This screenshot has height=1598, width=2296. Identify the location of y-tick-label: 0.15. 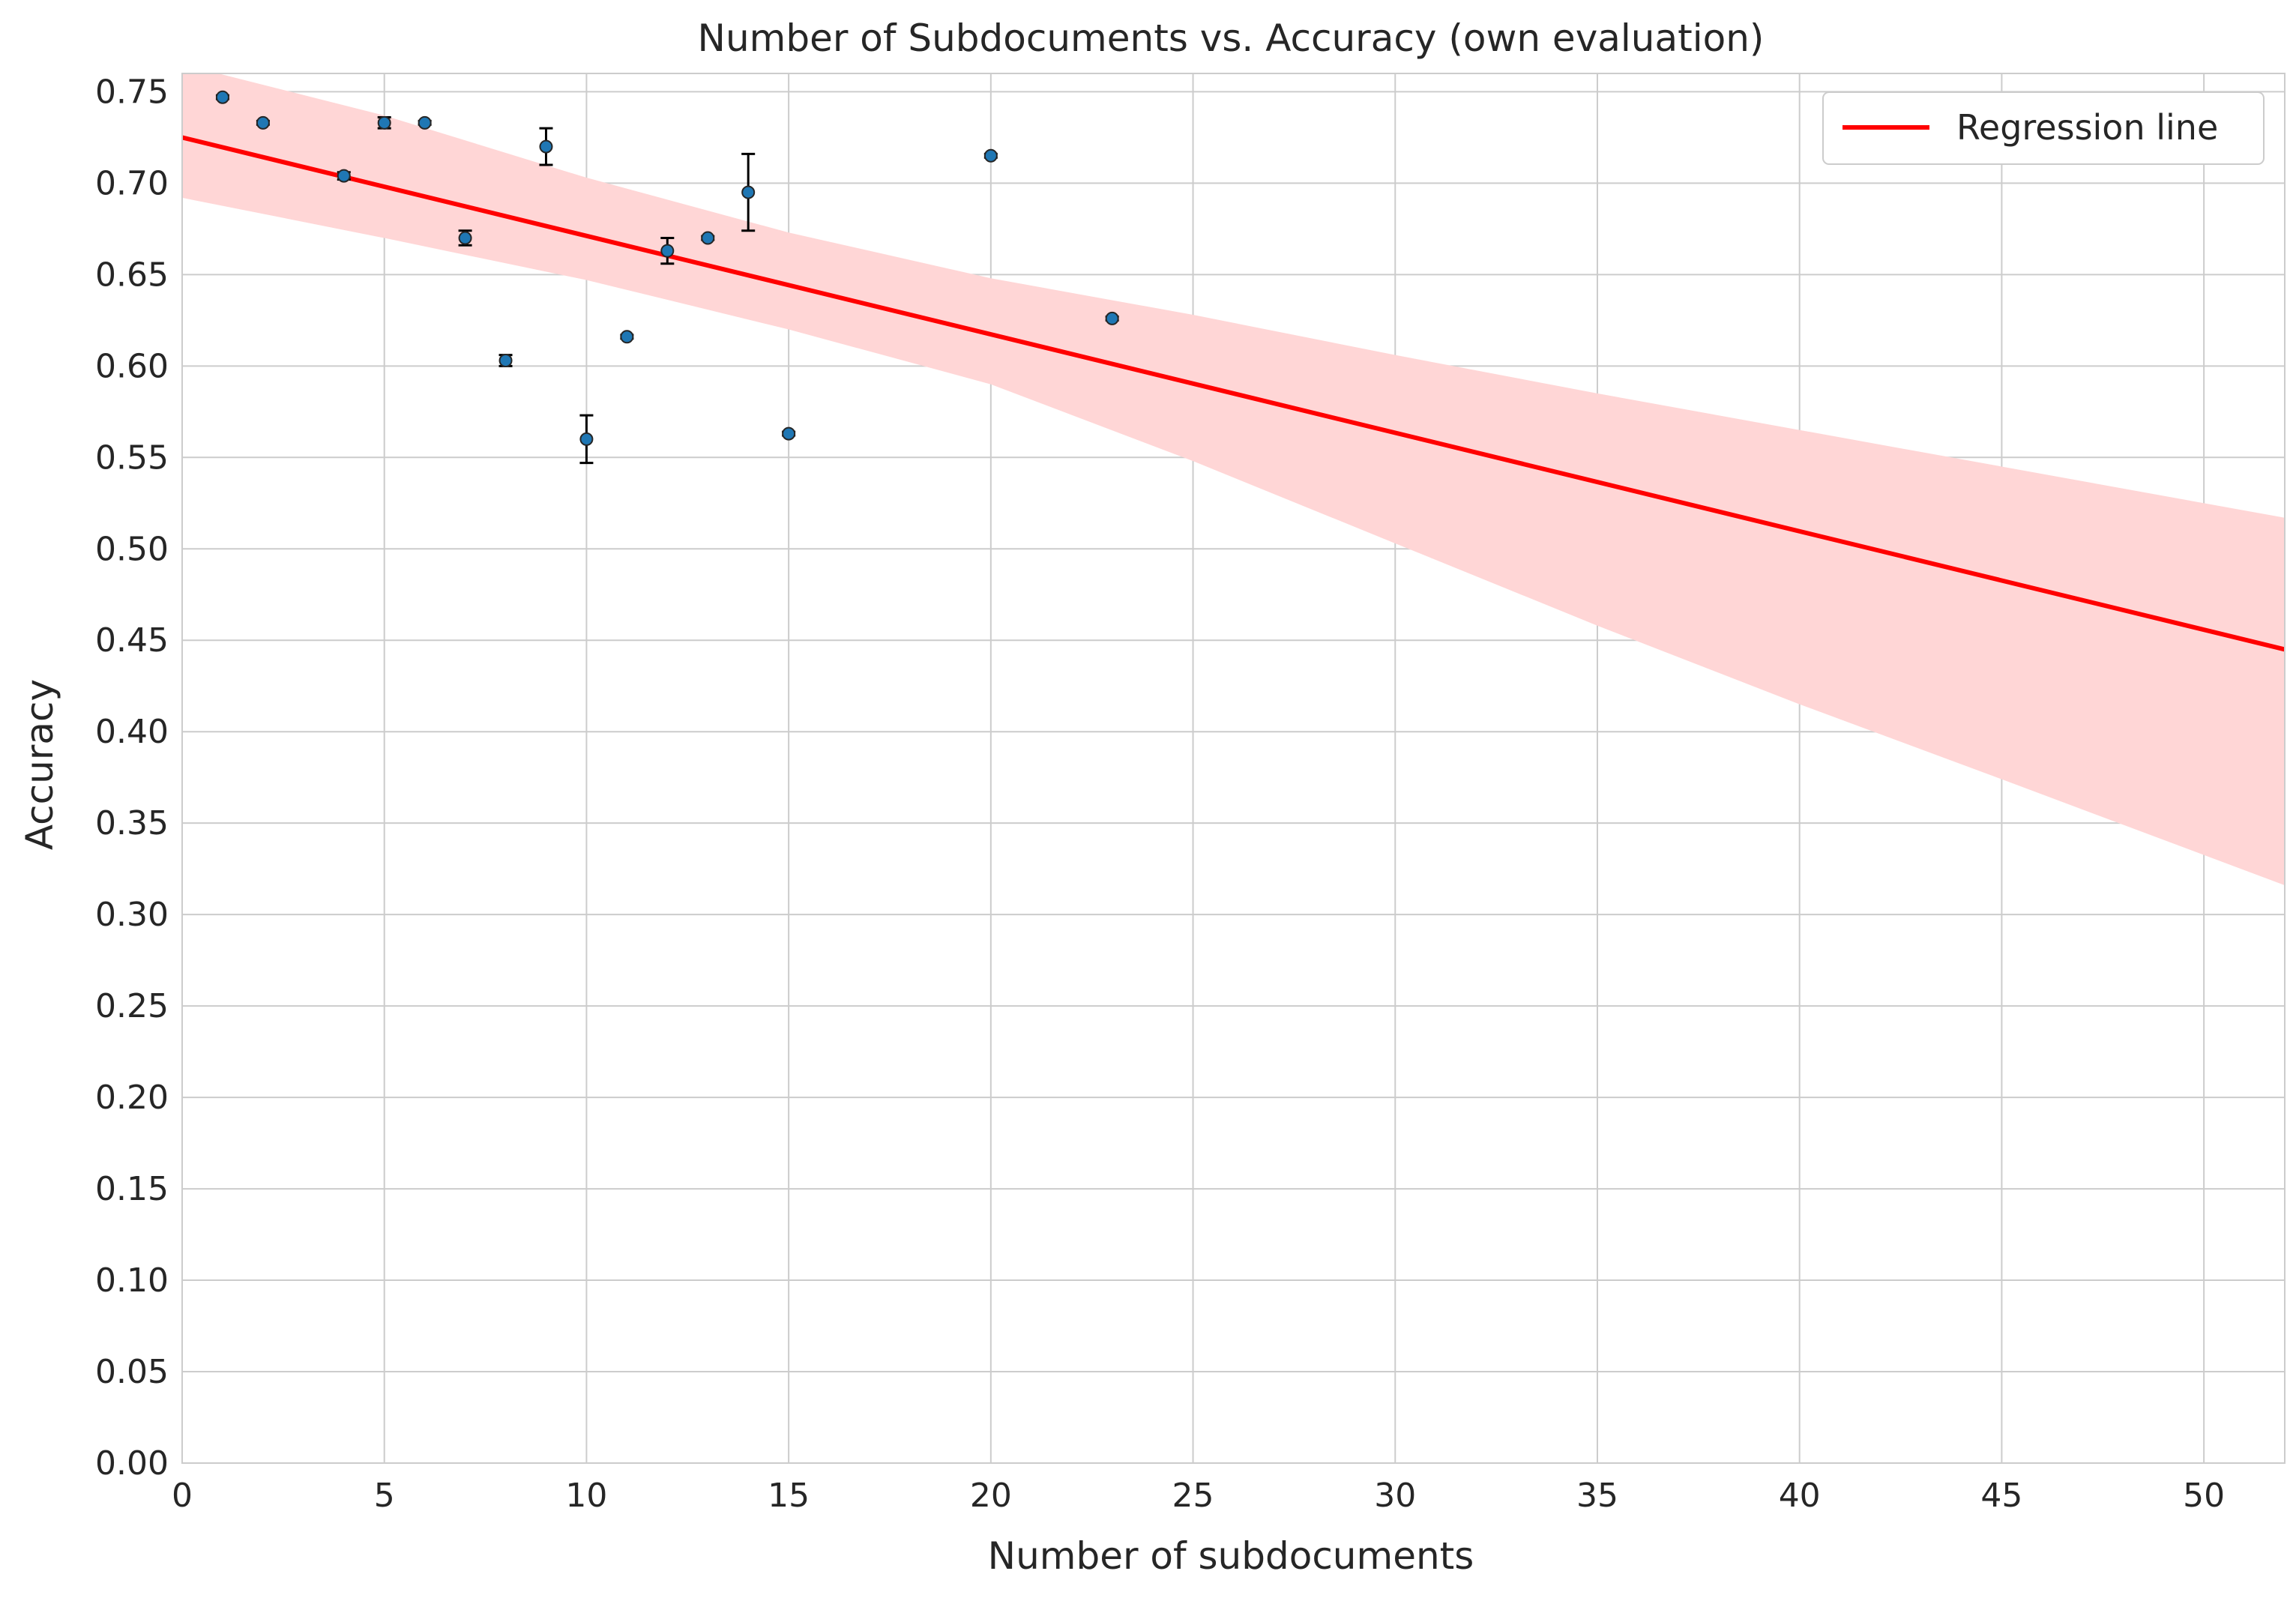
(132, 1189).